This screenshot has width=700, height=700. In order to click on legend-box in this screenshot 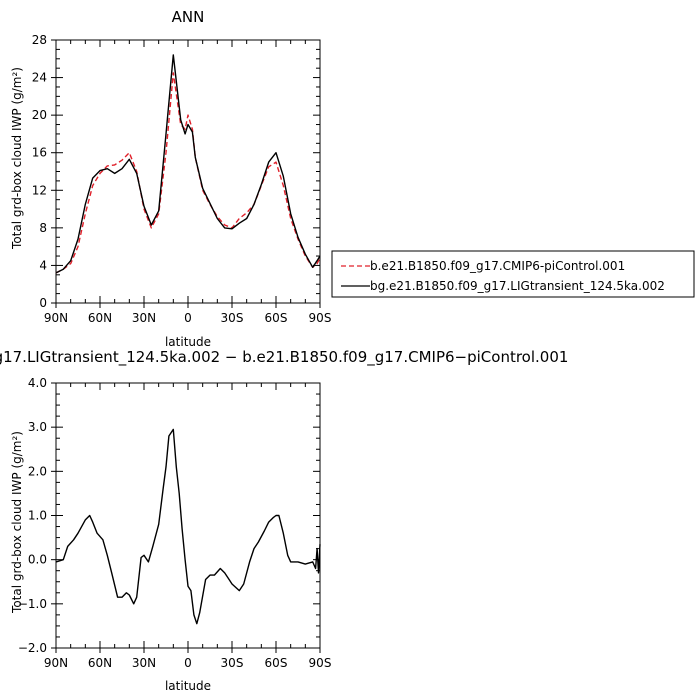, I will do `click(513, 274)`.